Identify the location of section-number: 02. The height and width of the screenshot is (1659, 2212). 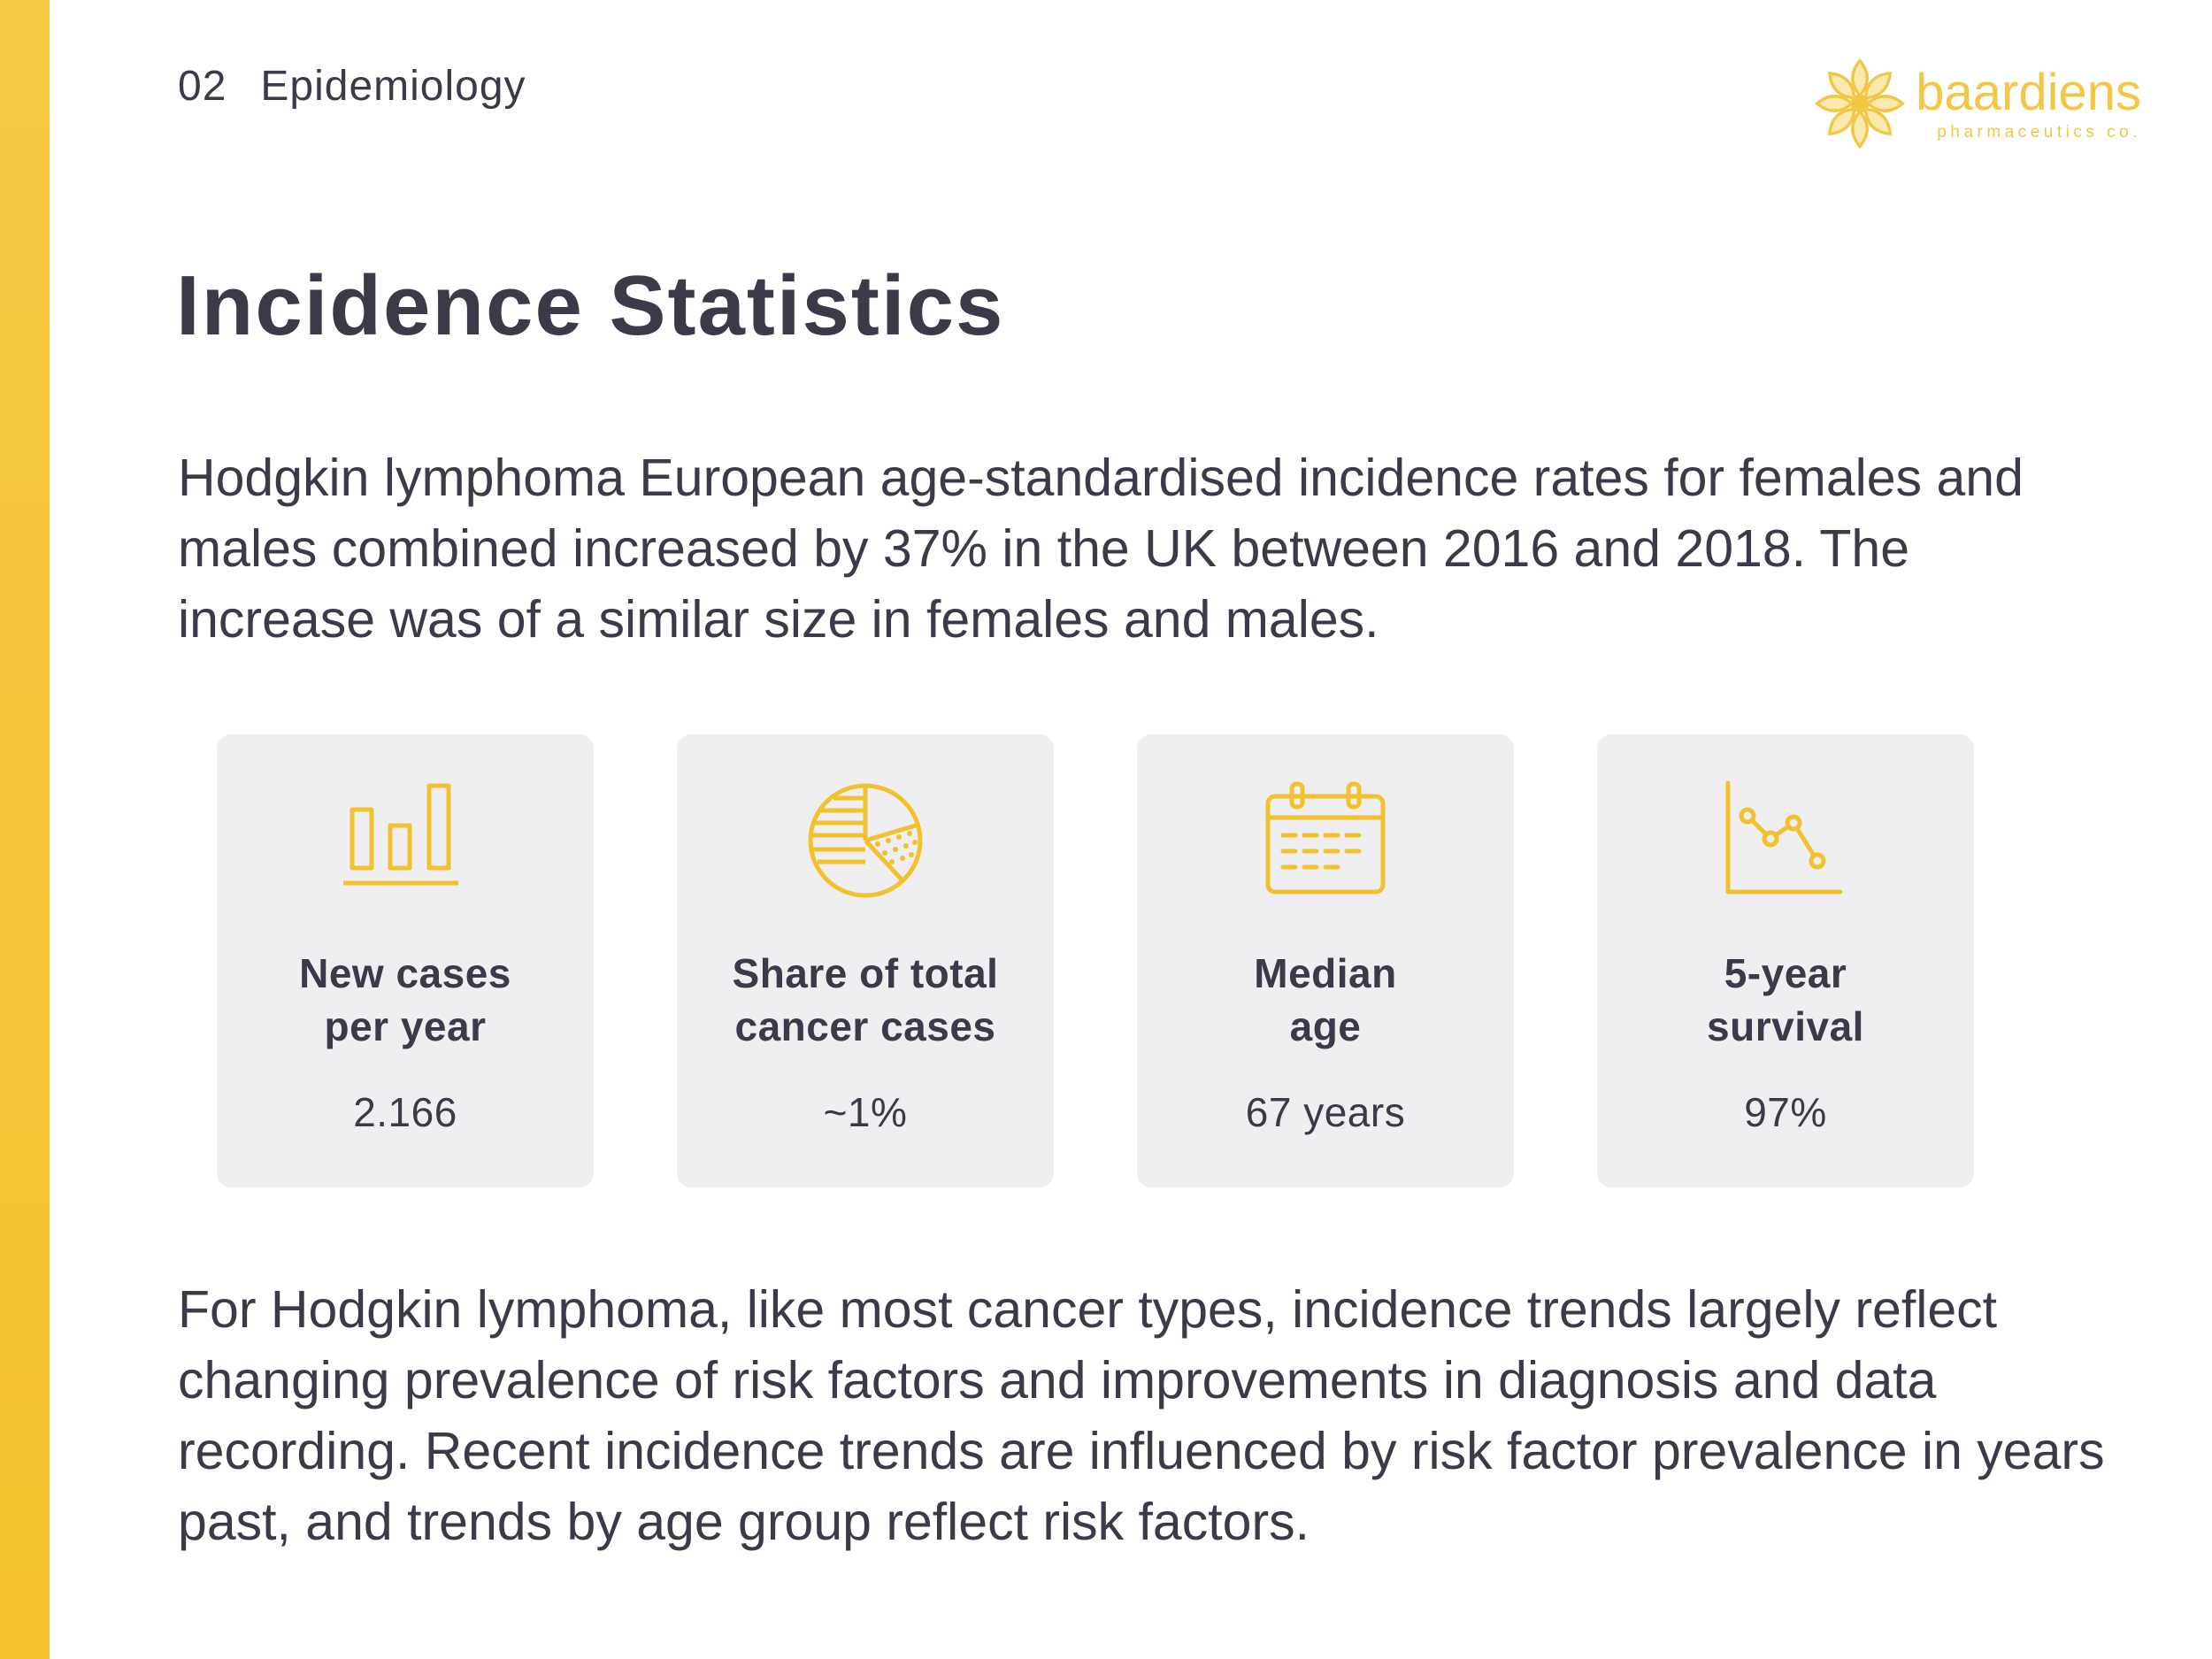
(203, 87).